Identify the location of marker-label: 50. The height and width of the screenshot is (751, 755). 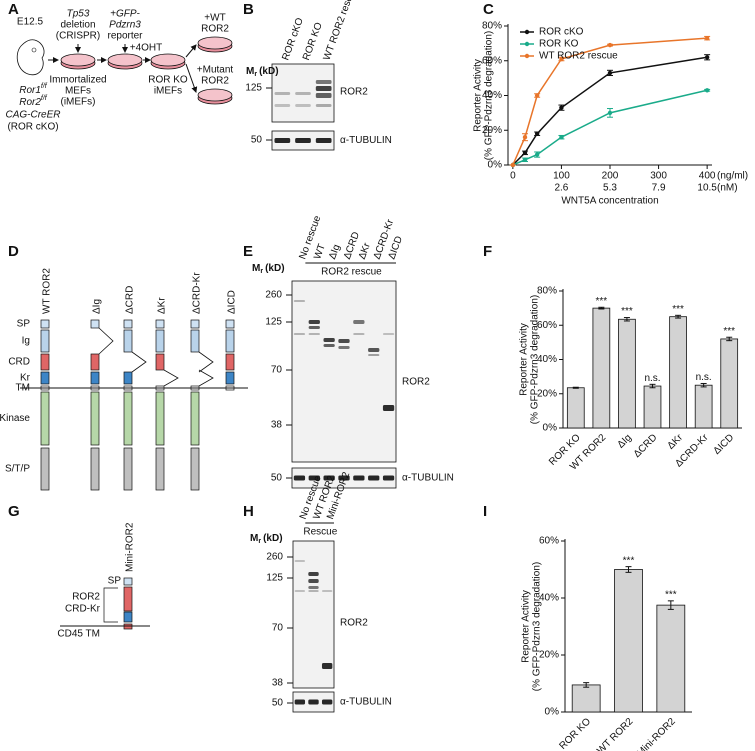
(257, 140).